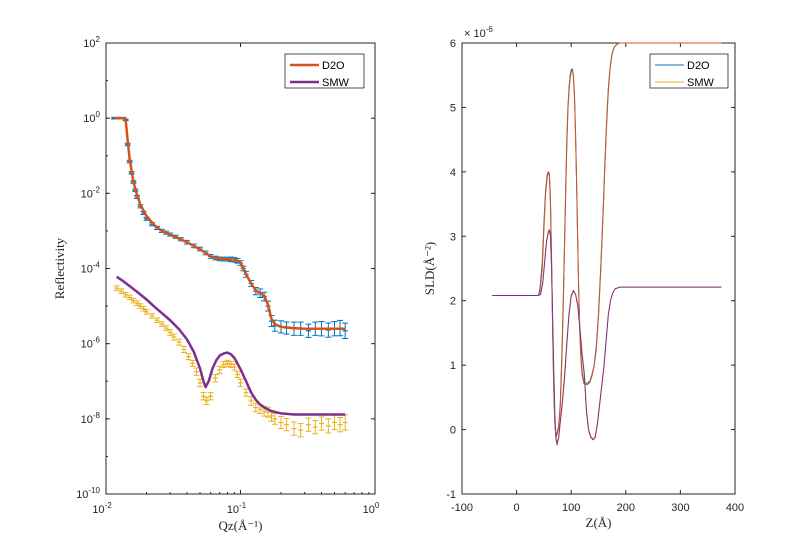 The width and height of the screenshot is (812, 554). I want to click on y-axis-label: SLD(Å⁻²), so click(429, 268).